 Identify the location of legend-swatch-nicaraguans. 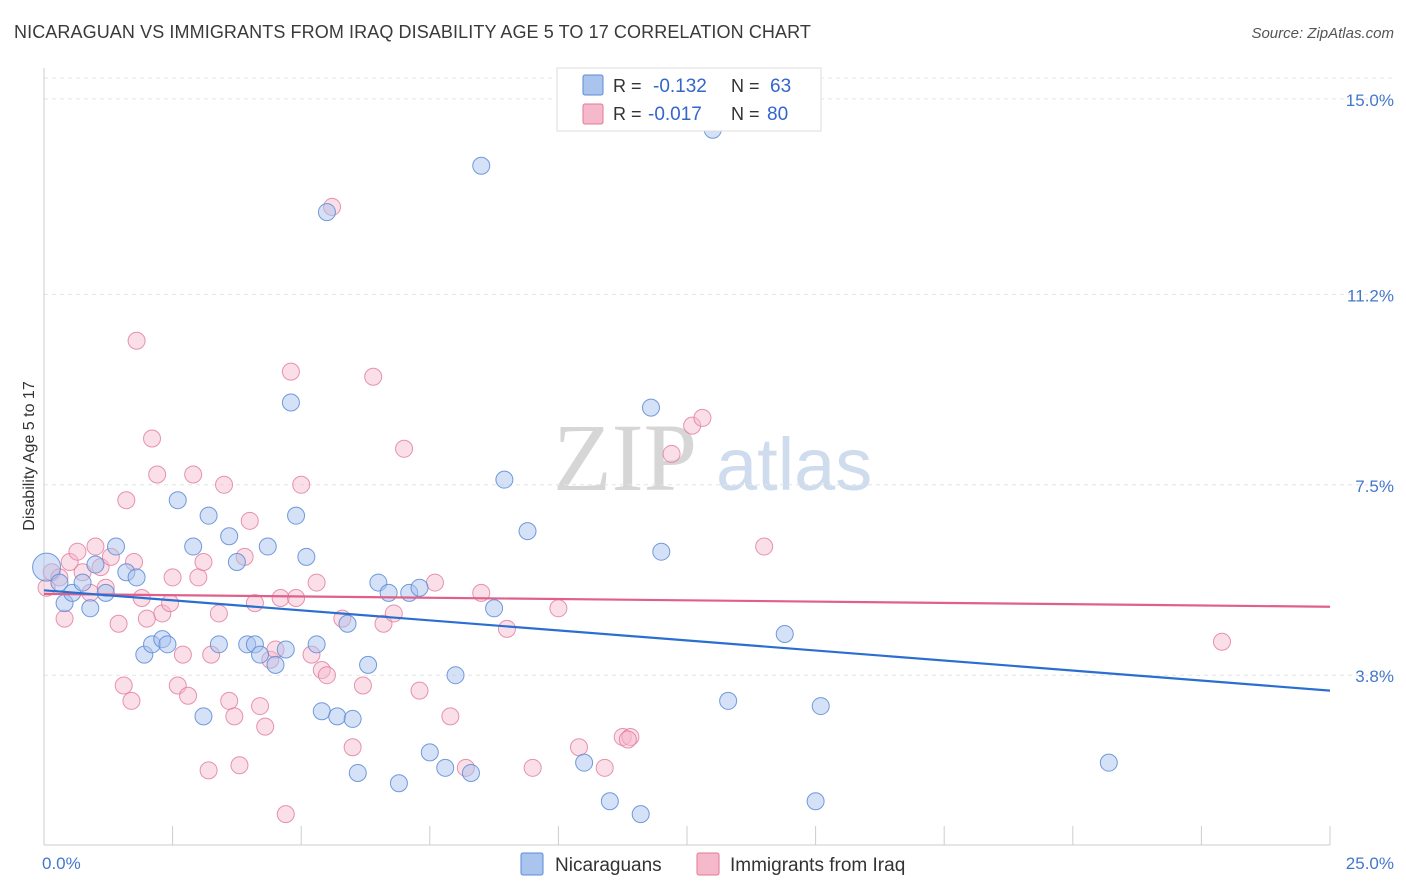
(593, 85).